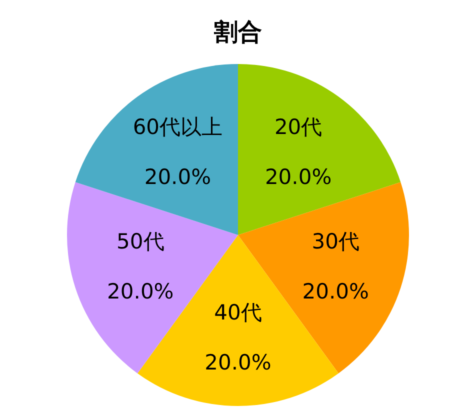 Image resolution: width=476 pixels, height=417 pixels. What do you see at coordinates (298, 126) in the screenshot?
I see `slice-label: 20代` at bounding box center [298, 126].